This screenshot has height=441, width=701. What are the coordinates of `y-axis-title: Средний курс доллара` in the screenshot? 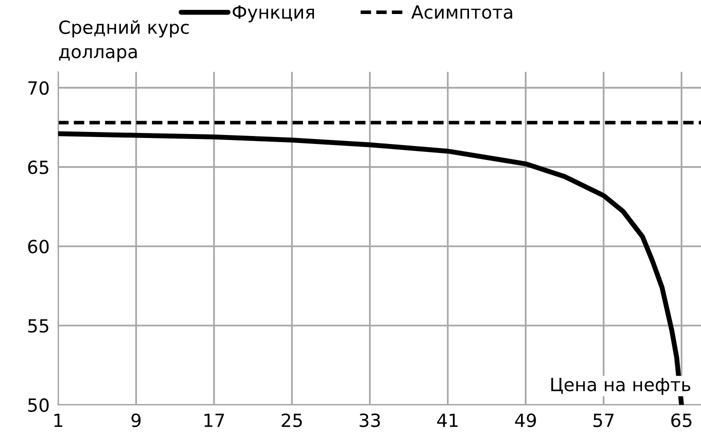 It's located at (124, 41).